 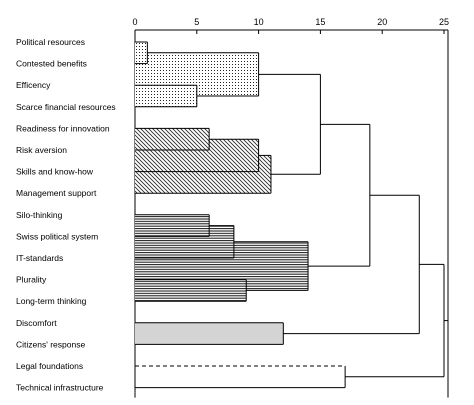 What do you see at coordinates (56, 193) in the screenshot?
I see `leaf-label: Management support` at bounding box center [56, 193].